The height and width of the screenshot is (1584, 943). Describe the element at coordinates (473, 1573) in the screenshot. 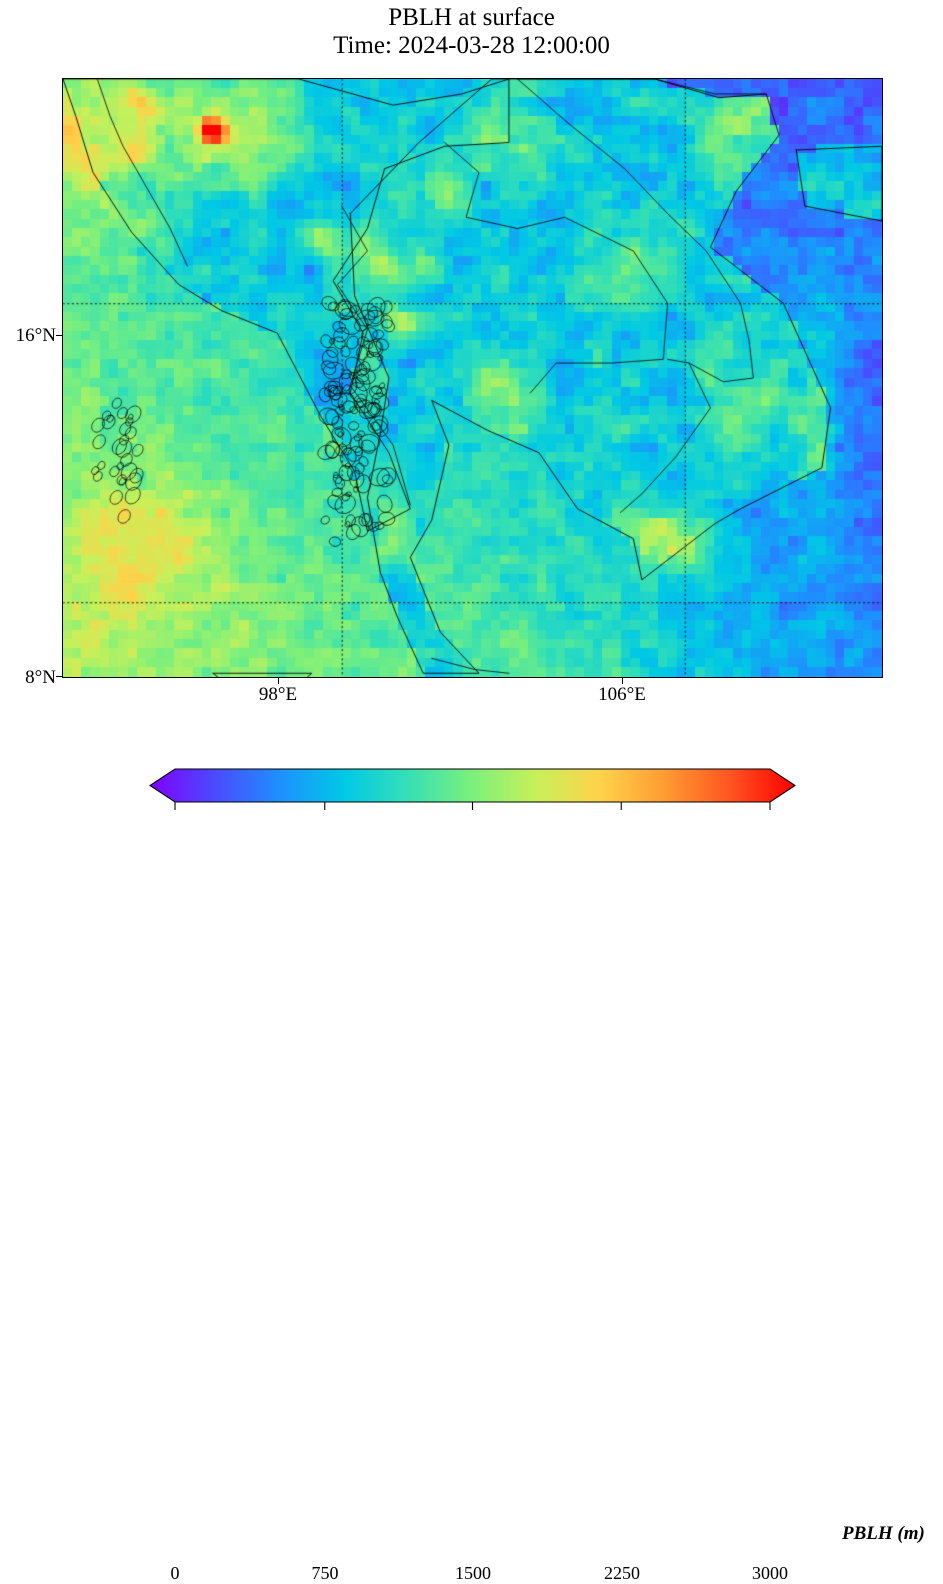

I see `colorbar-tick-1500: 1500` at that location.